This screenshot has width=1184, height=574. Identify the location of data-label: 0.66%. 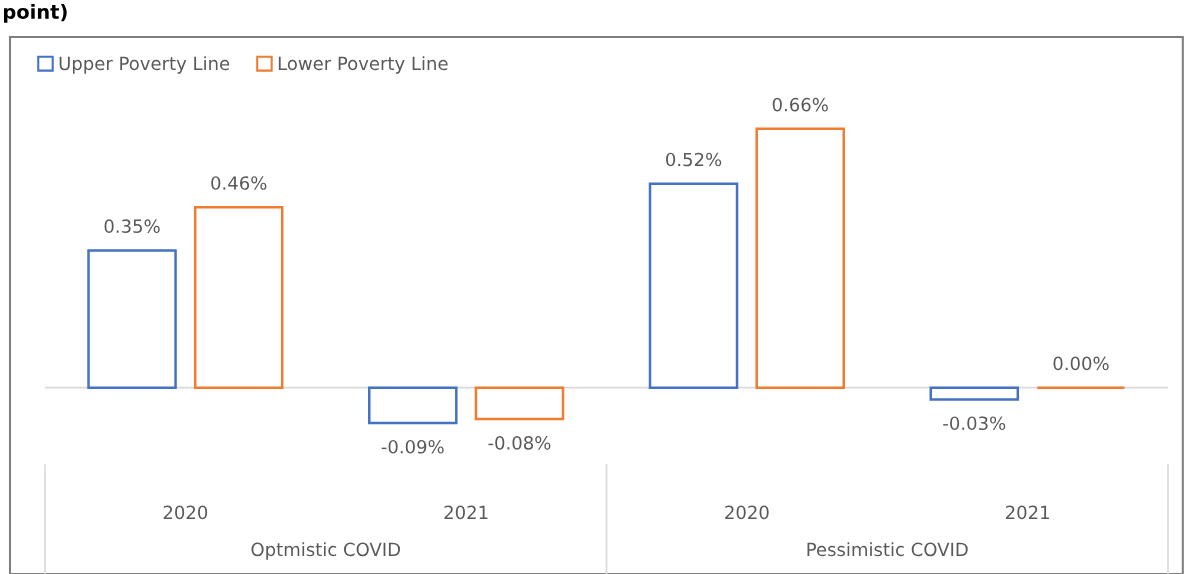
(800, 104).